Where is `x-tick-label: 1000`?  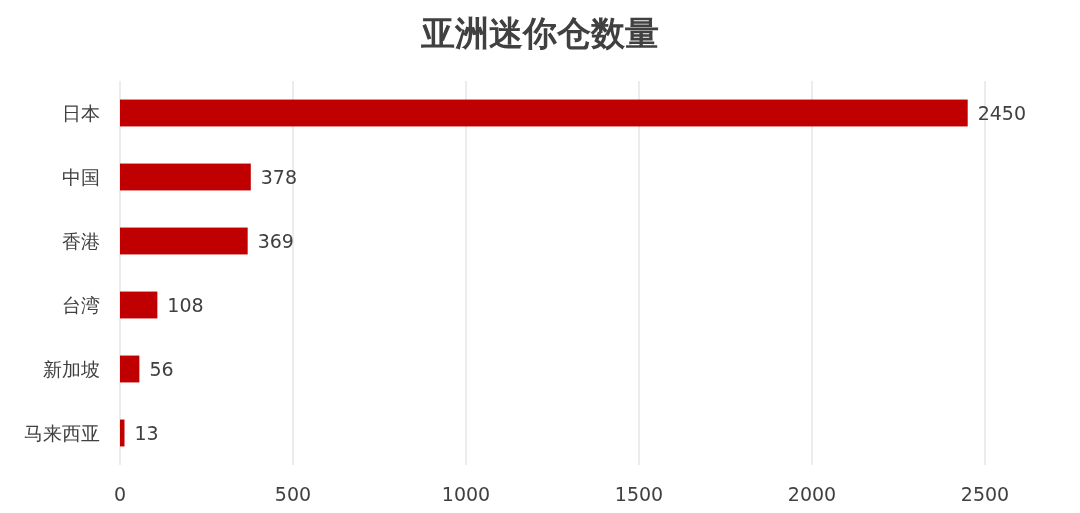
x-tick-label: 1000 is located at coordinates (466, 494).